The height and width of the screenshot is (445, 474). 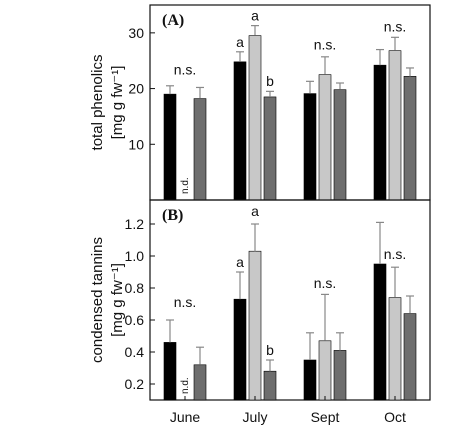 What do you see at coordinates (97, 103) in the screenshot?
I see `y-axis-title: total phenolics` at bounding box center [97, 103].